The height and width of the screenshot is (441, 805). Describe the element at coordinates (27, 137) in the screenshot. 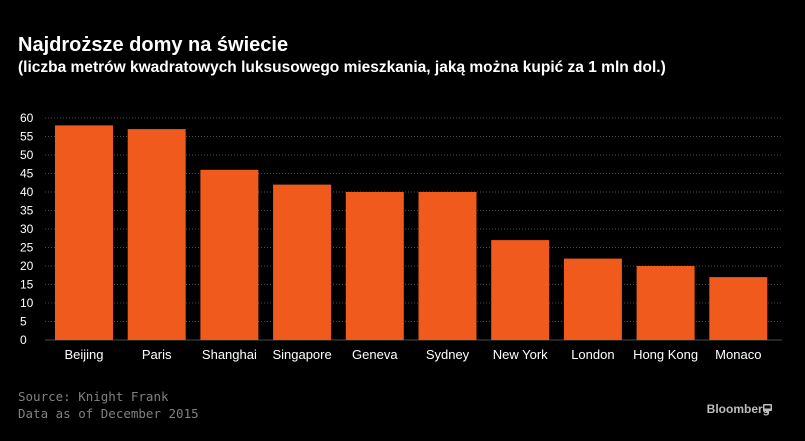

I see `y-tick-label: 55` at that location.